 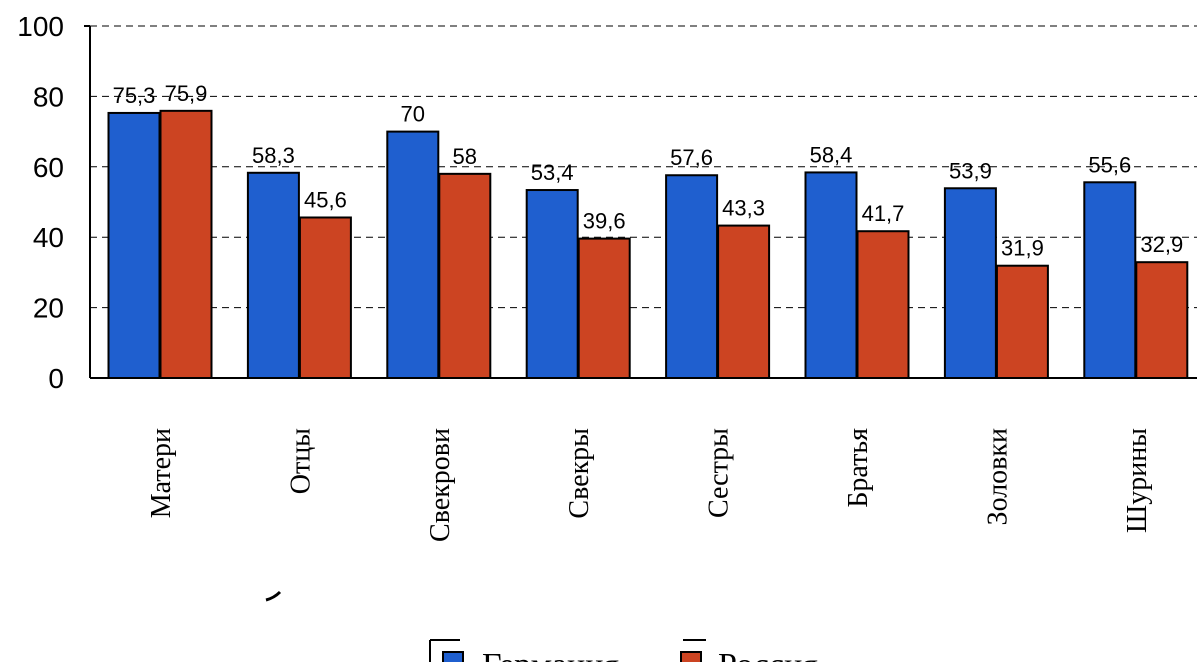 What do you see at coordinates (134, 95) in the screenshot?
I see `data-label: 75,3` at bounding box center [134, 95].